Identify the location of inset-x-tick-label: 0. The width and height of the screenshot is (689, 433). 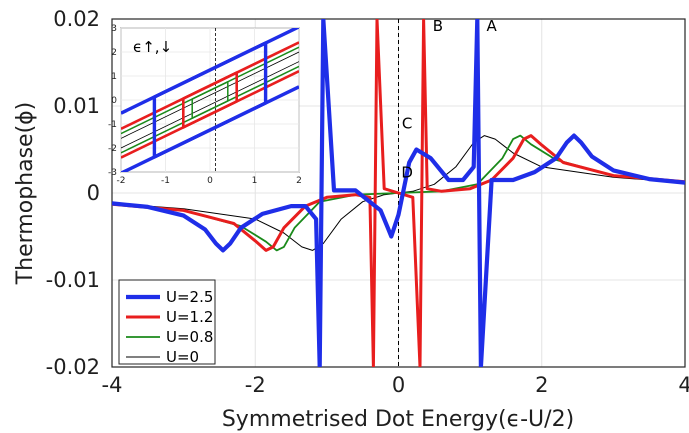
(210, 181).